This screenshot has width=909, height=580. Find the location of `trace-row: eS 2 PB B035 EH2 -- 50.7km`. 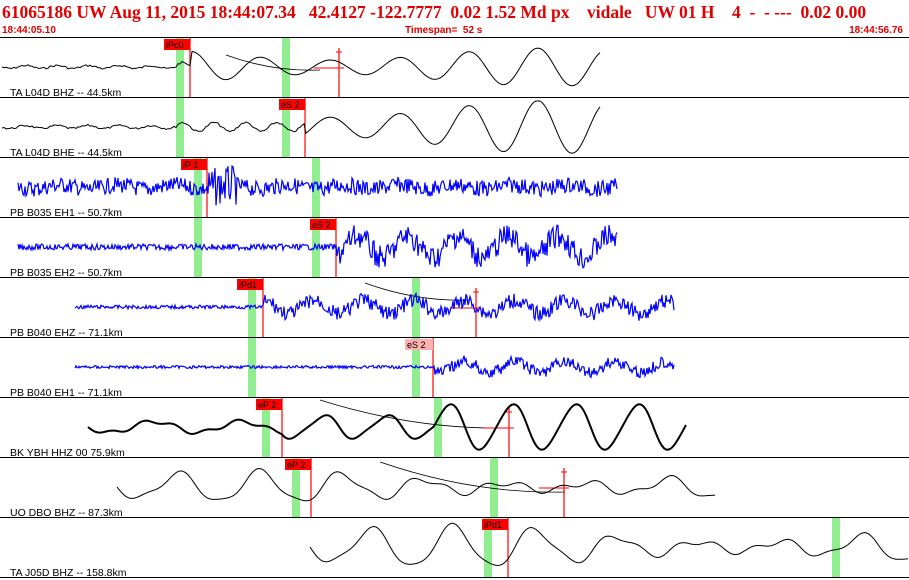

trace-row: eS 2 PB B035 EH2 -- 50.7km is located at coordinates (454, 248).